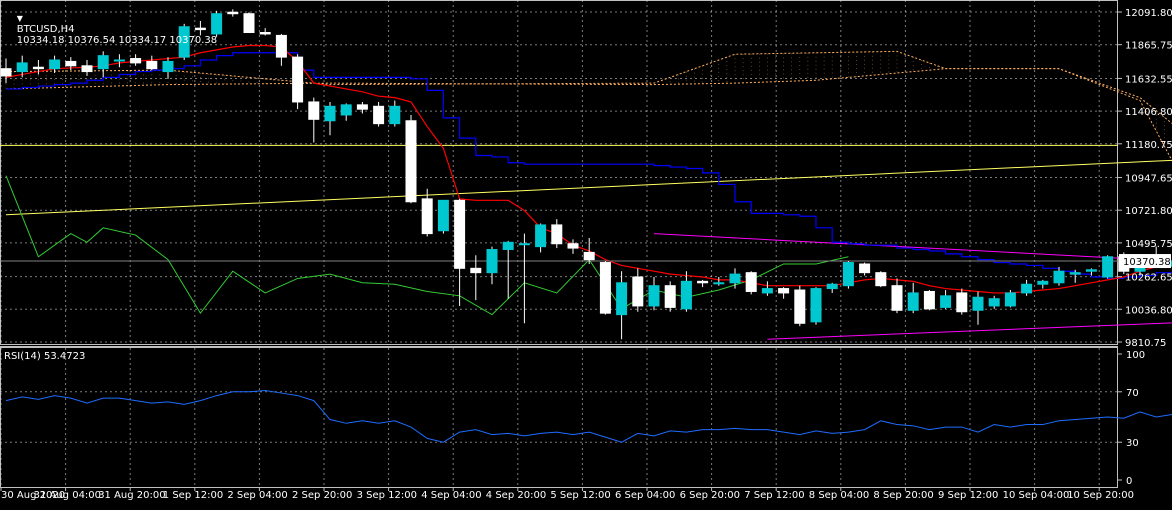 Image resolution: width=1172 pixels, height=510 pixels. I want to click on price-tick-label: 11632.55, so click(1148, 79).